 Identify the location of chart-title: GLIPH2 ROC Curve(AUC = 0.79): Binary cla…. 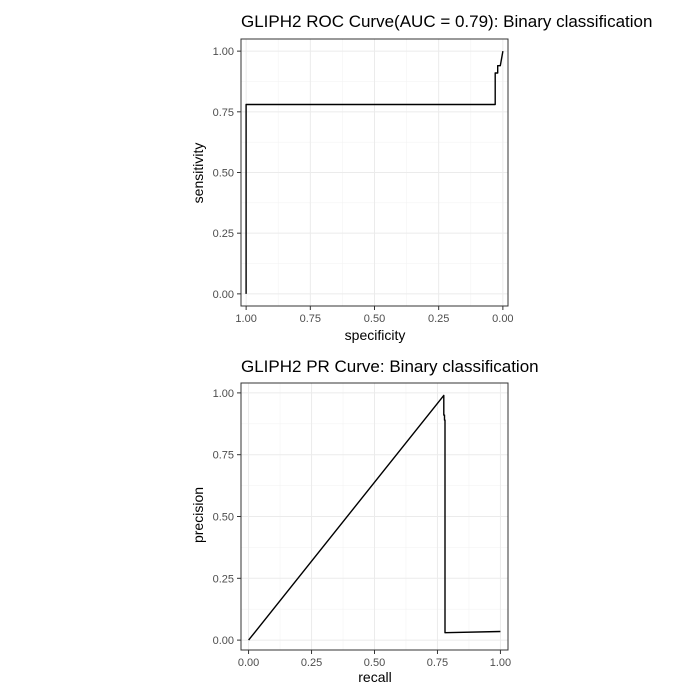
(446, 21).